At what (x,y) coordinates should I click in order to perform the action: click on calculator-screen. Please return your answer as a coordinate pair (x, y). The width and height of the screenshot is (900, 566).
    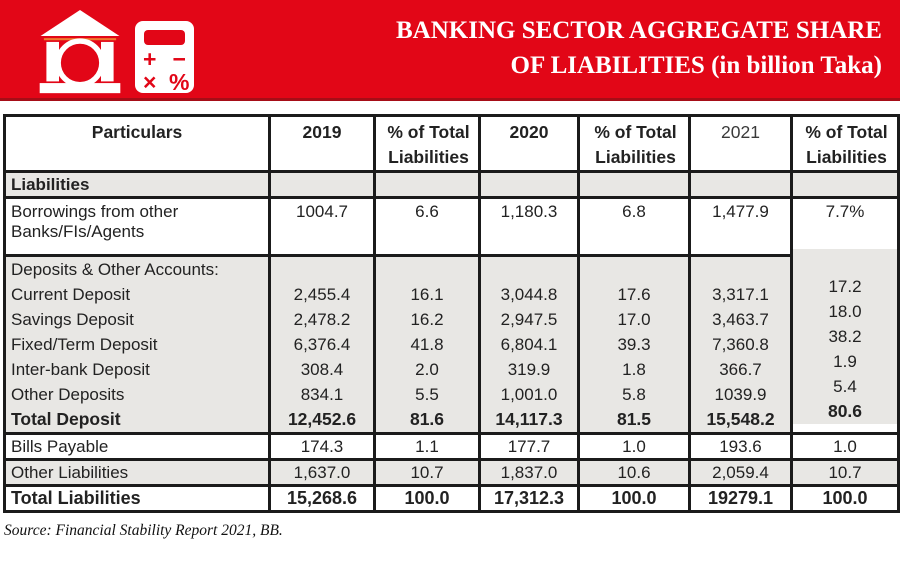
    Looking at the image, I should click on (164, 37).